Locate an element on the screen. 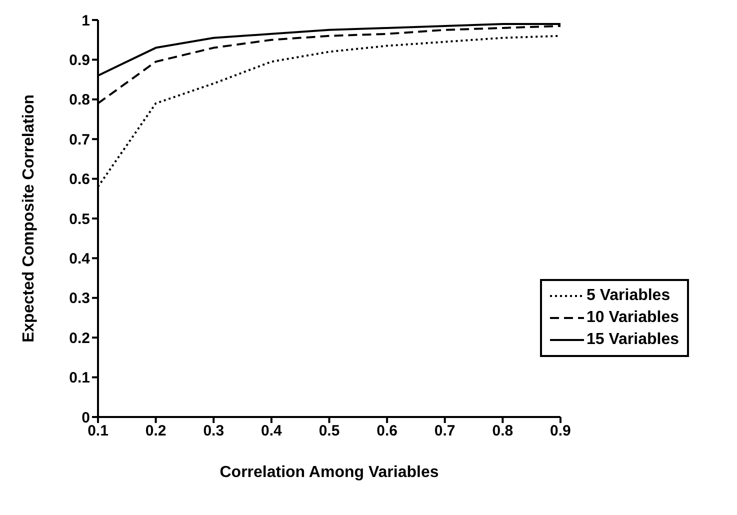  legend-label: 10 Variables is located at coordinates (632, 318).